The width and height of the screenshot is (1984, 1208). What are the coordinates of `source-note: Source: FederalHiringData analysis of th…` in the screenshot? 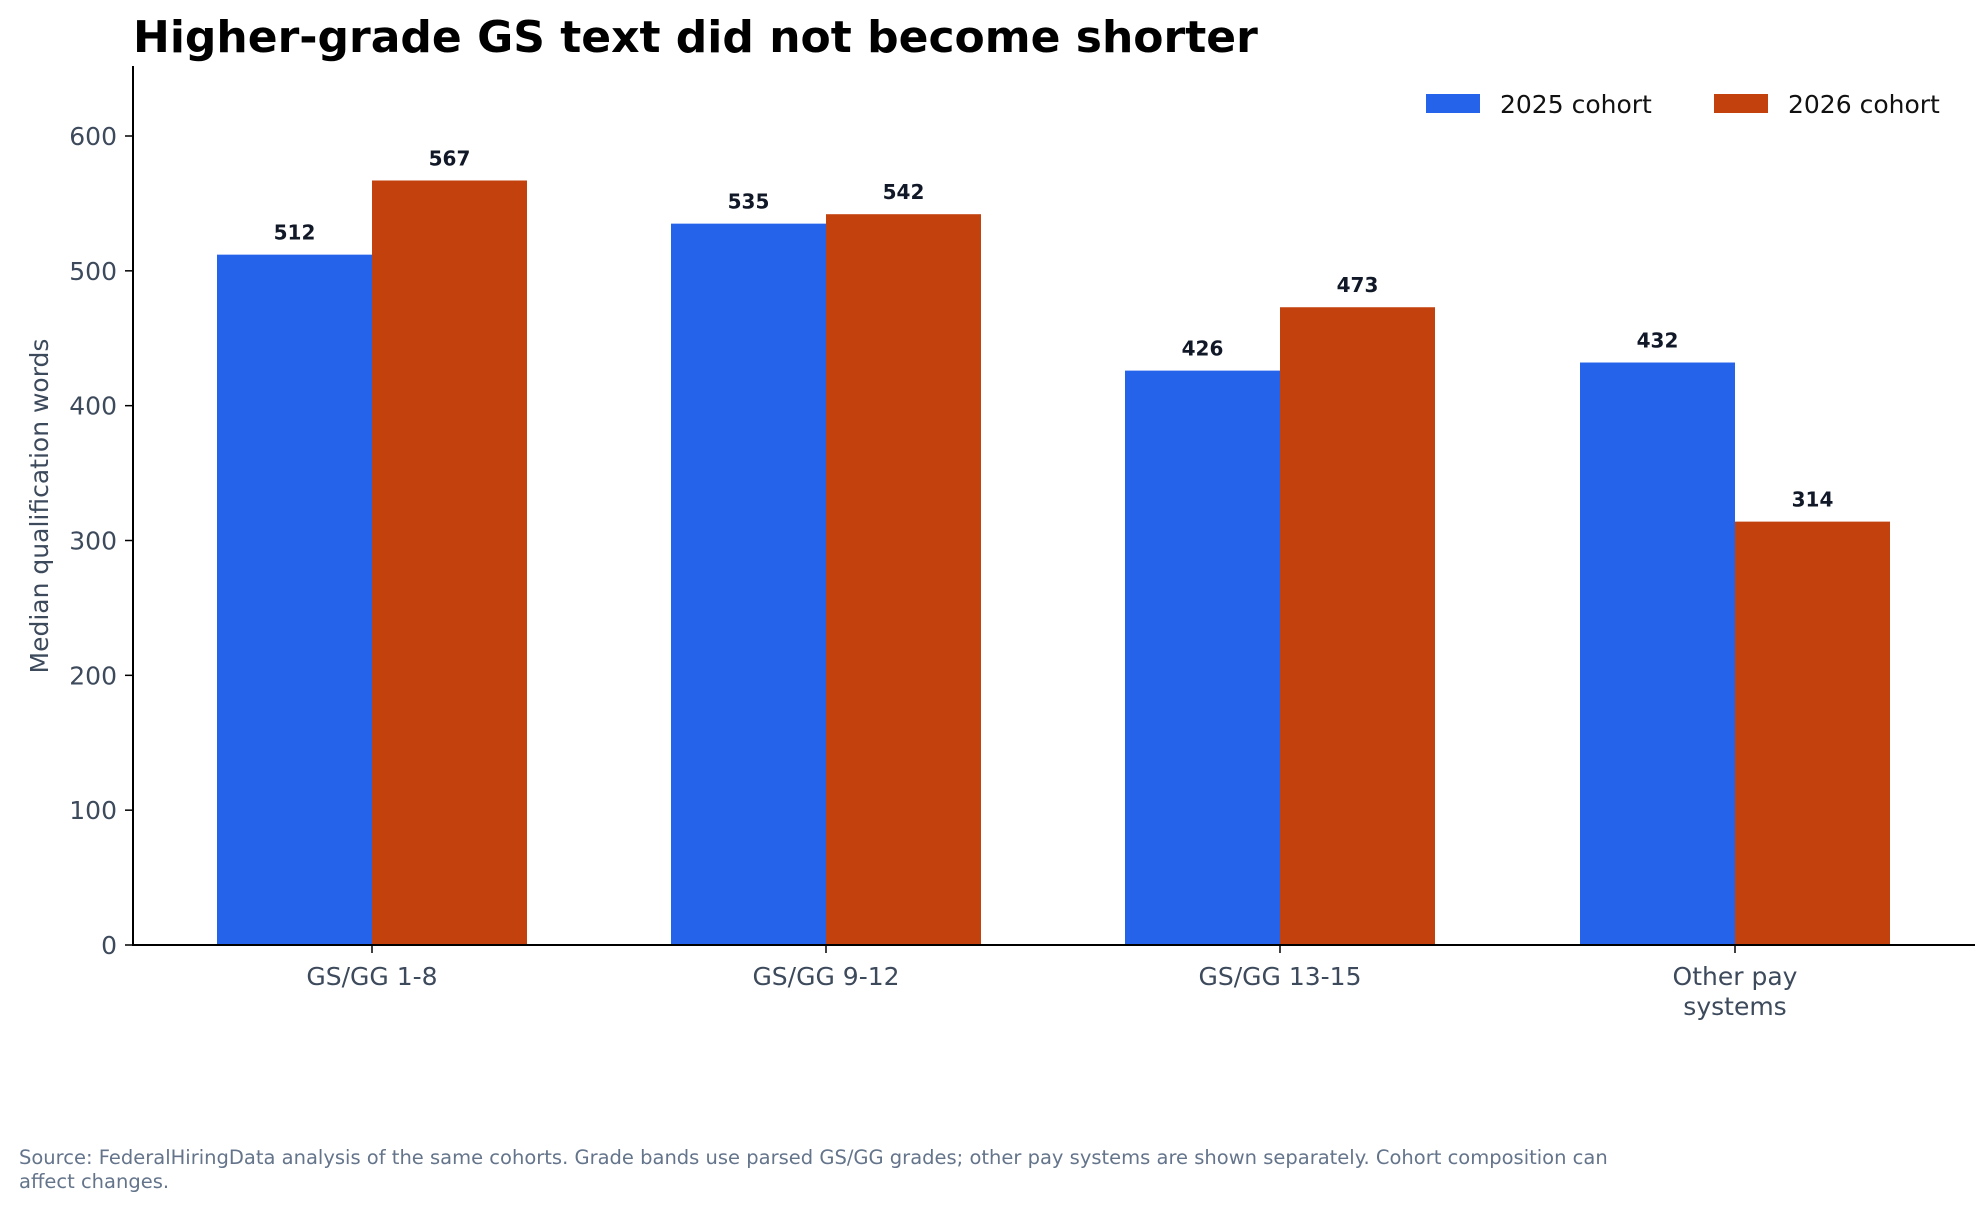 It's located at (813, 1169).